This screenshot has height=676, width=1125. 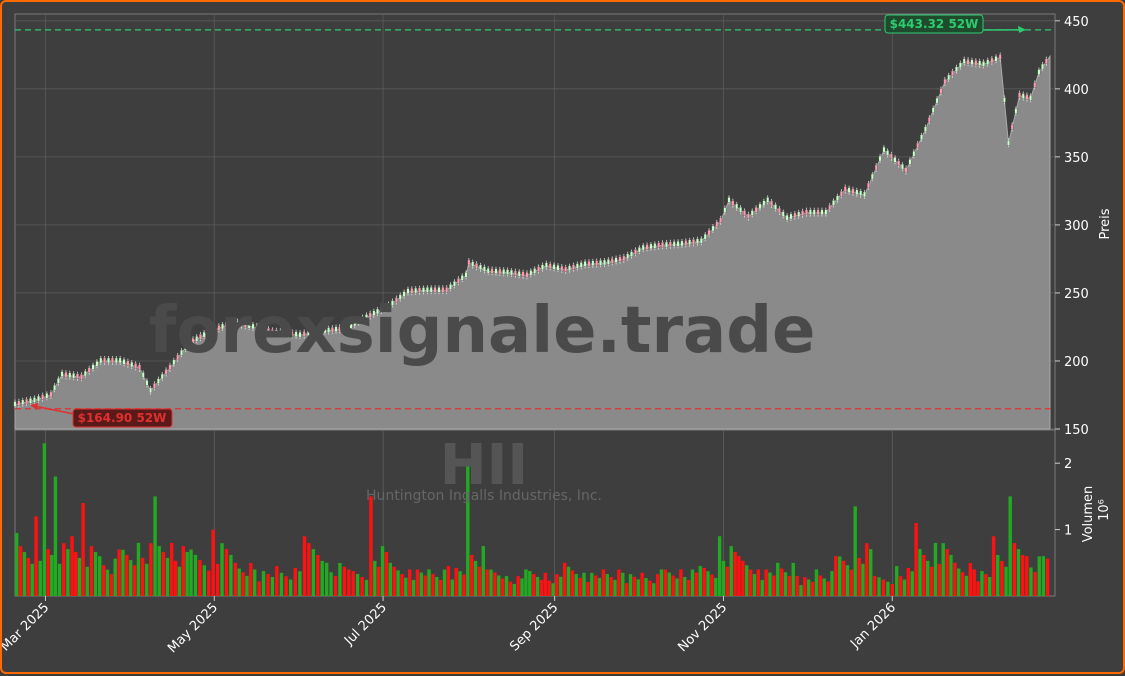 I want to click on price-tick-label: 250, so click(x=1076, y=294).